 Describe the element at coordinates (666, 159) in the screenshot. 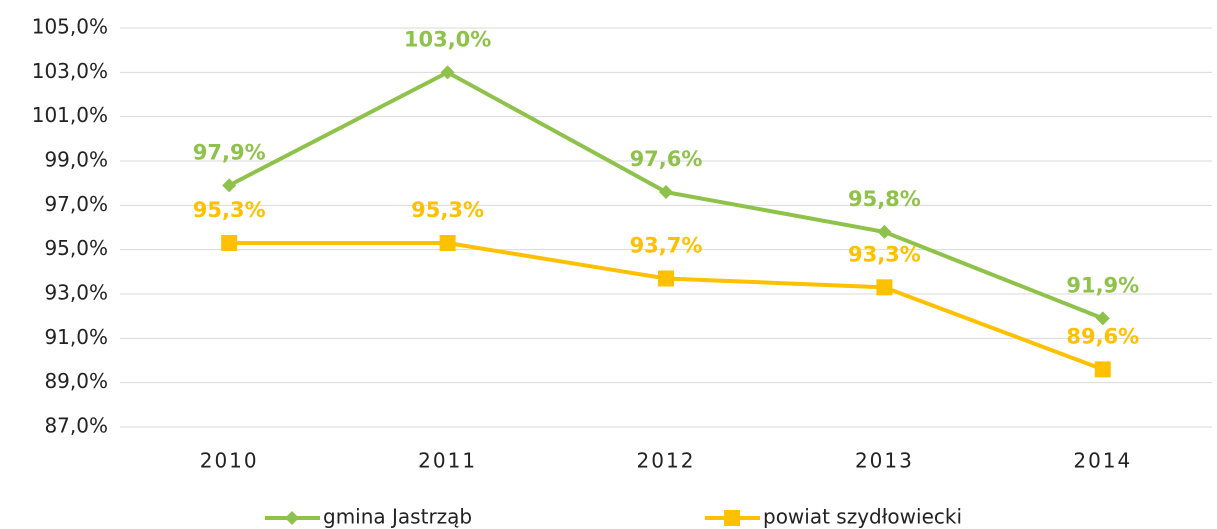

I see `data-label: 97,6%` at that location.